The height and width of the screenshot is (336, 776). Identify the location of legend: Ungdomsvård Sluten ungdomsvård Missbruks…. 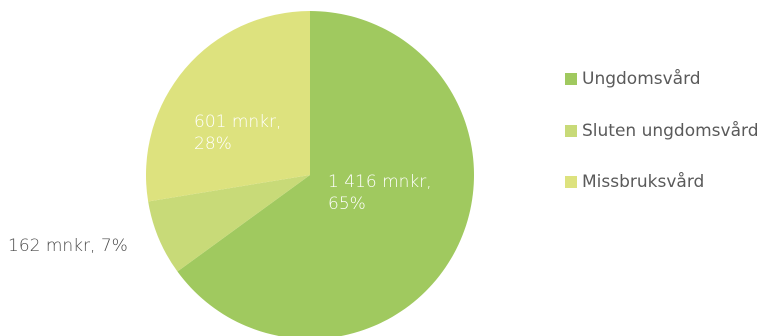
(662, 143).